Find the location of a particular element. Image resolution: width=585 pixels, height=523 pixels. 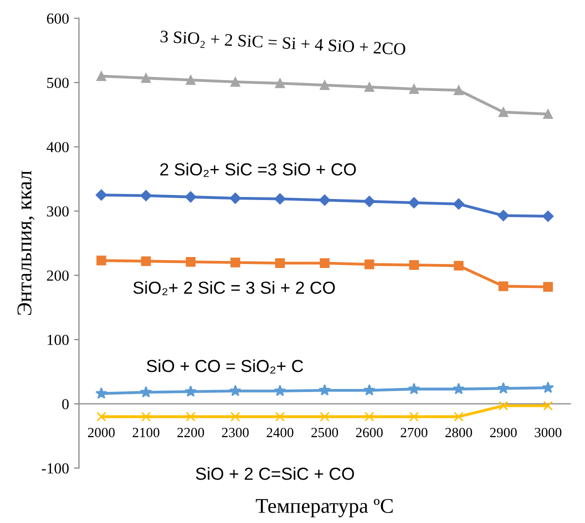

series-label: 3 SiO₂ + 2 SiC = Si + 4 SiO + 2CO is located at coordinates (283, 44).